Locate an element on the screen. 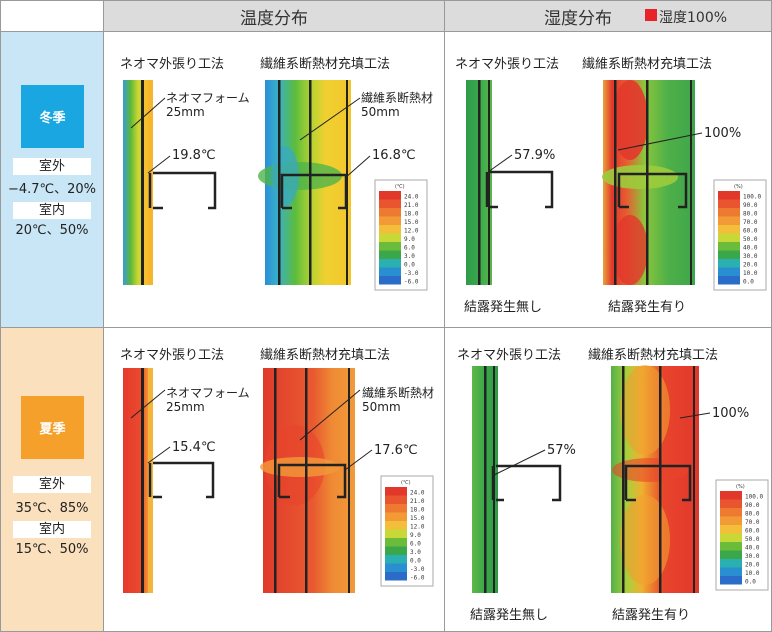 The image size is (772, 632). winter-temp-fiber-leader is located at coordinates (330, 119).